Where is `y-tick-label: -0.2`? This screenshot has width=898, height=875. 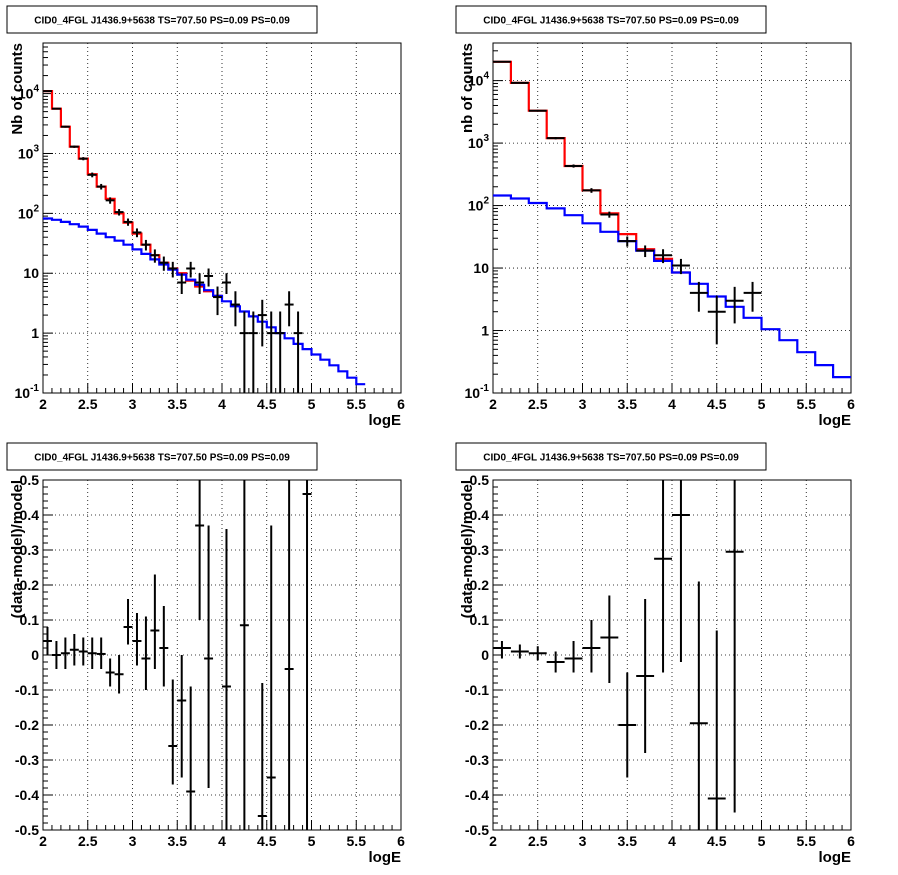 y-tick-label: -0.2 is located at coordinates (477, 725).